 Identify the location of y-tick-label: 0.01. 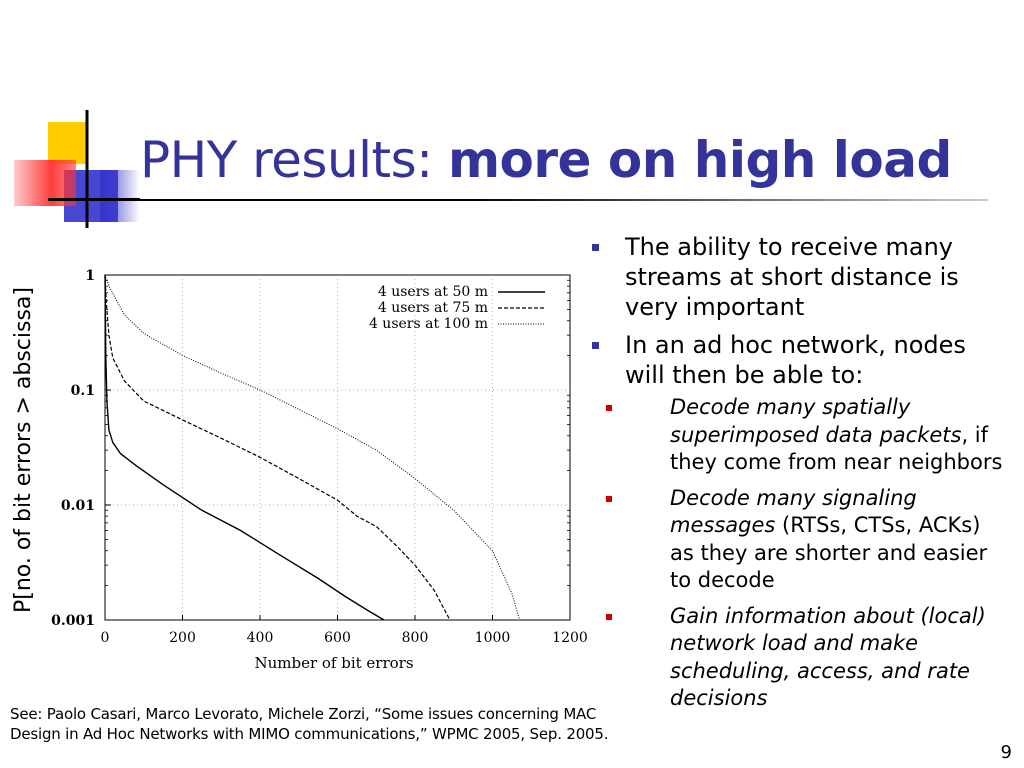
(78, 506).